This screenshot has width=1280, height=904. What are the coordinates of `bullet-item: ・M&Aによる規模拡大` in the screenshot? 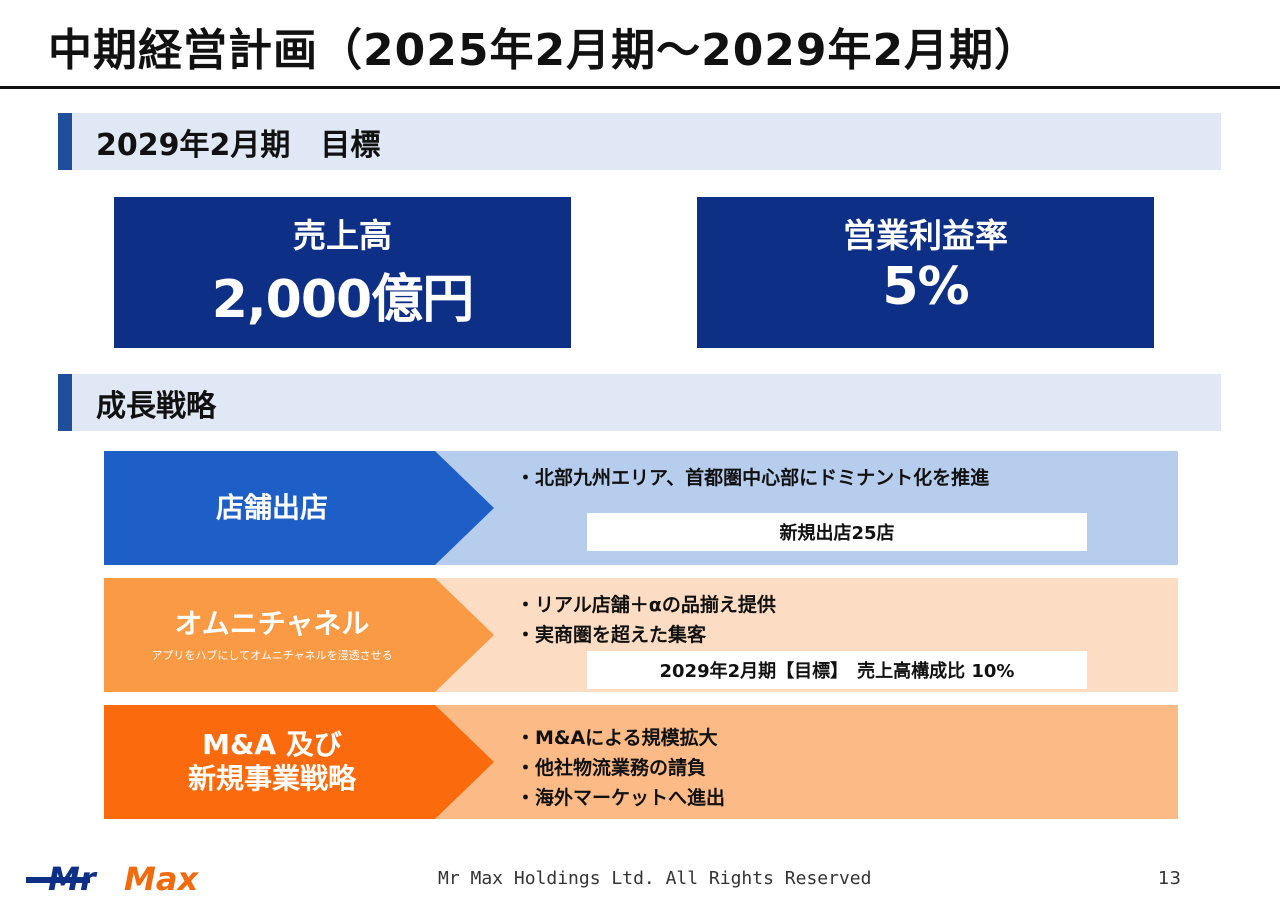 It's located at (617, 738).